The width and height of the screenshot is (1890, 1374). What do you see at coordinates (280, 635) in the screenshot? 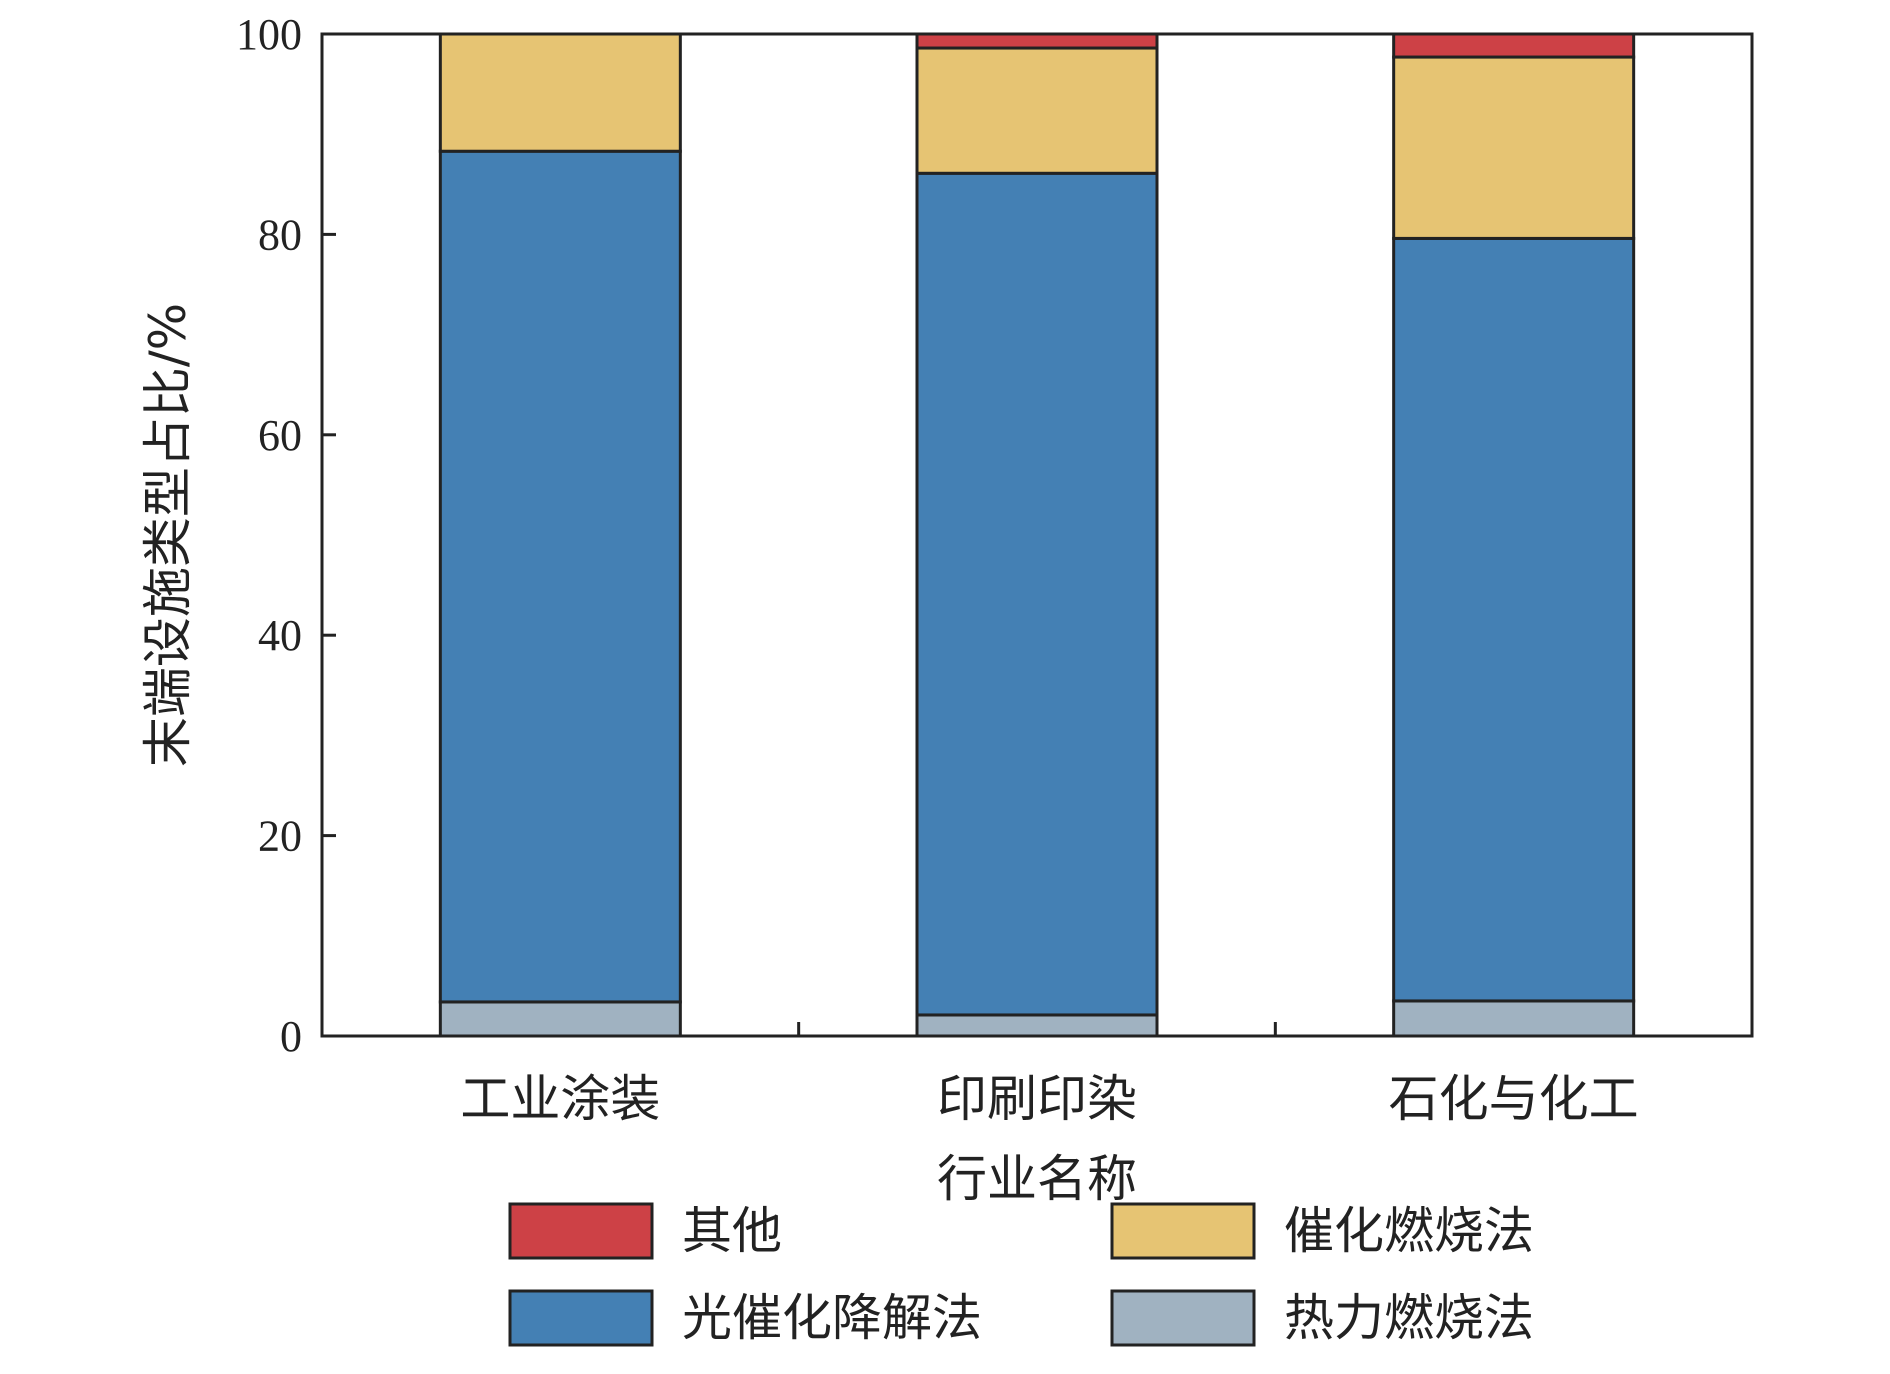
I see `y-tick-label: 40` at bounding box center [280, 635].